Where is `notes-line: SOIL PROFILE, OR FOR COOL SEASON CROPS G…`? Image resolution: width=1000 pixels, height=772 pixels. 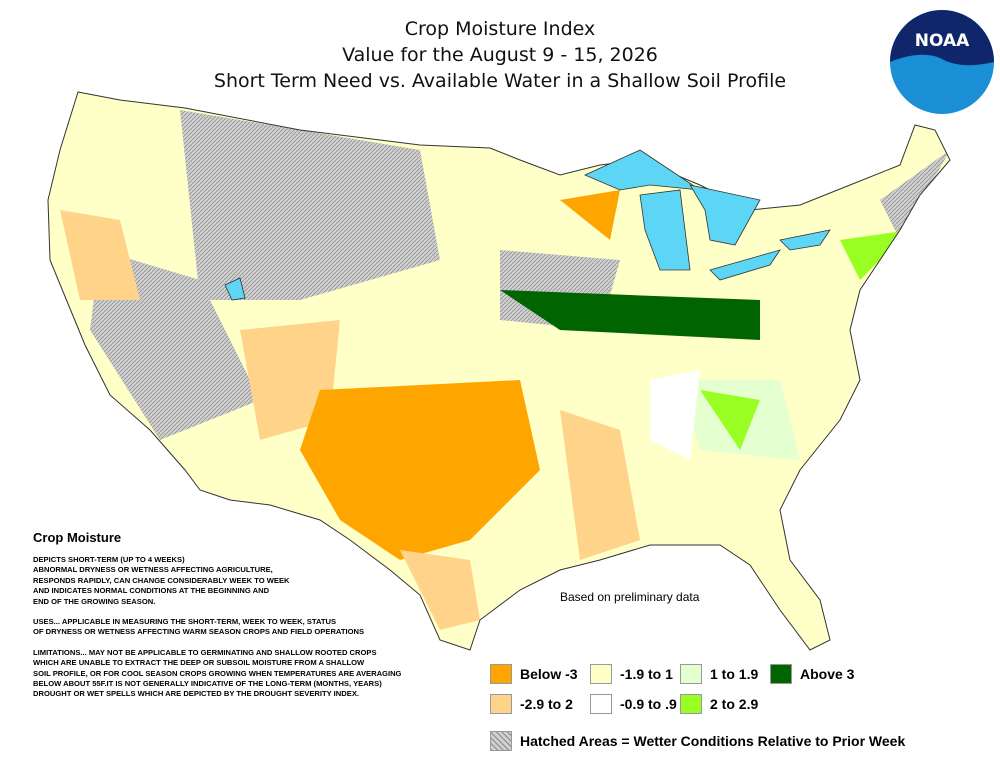 notes-line: SOIL PROFILE, OR FOR COOL SEASON CROPS G… is located at coordinates (217, 673).